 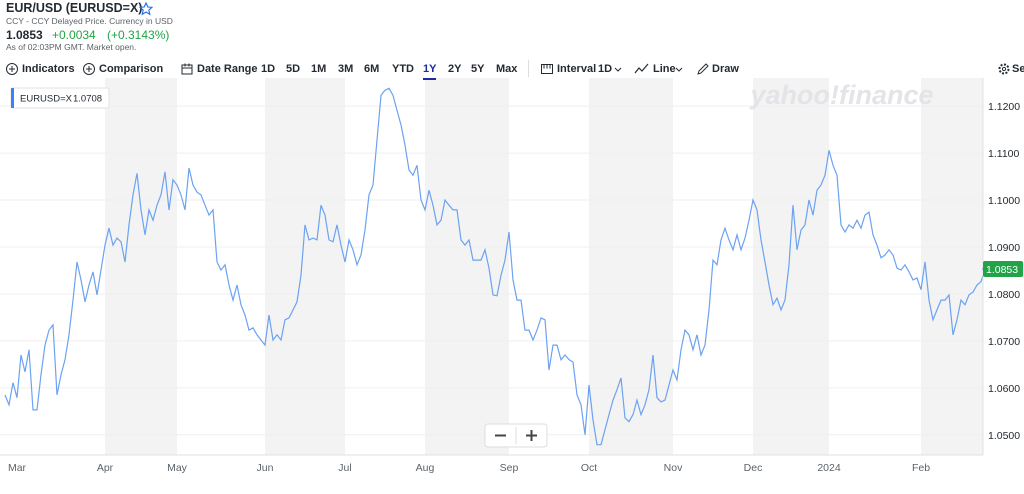 What do you see at coordinates (703, 69) in the screenshot?
I see `draw-icon` at bounding box center [703, 69].